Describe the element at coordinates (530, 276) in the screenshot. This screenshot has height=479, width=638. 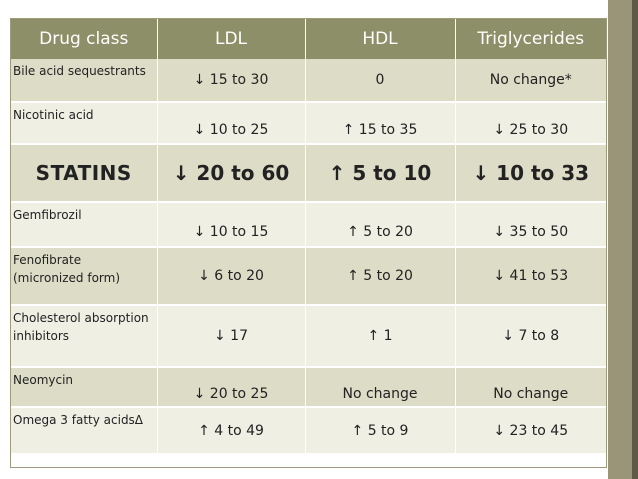
I see `tg-cell: ↓ 41 to 53` at that location.